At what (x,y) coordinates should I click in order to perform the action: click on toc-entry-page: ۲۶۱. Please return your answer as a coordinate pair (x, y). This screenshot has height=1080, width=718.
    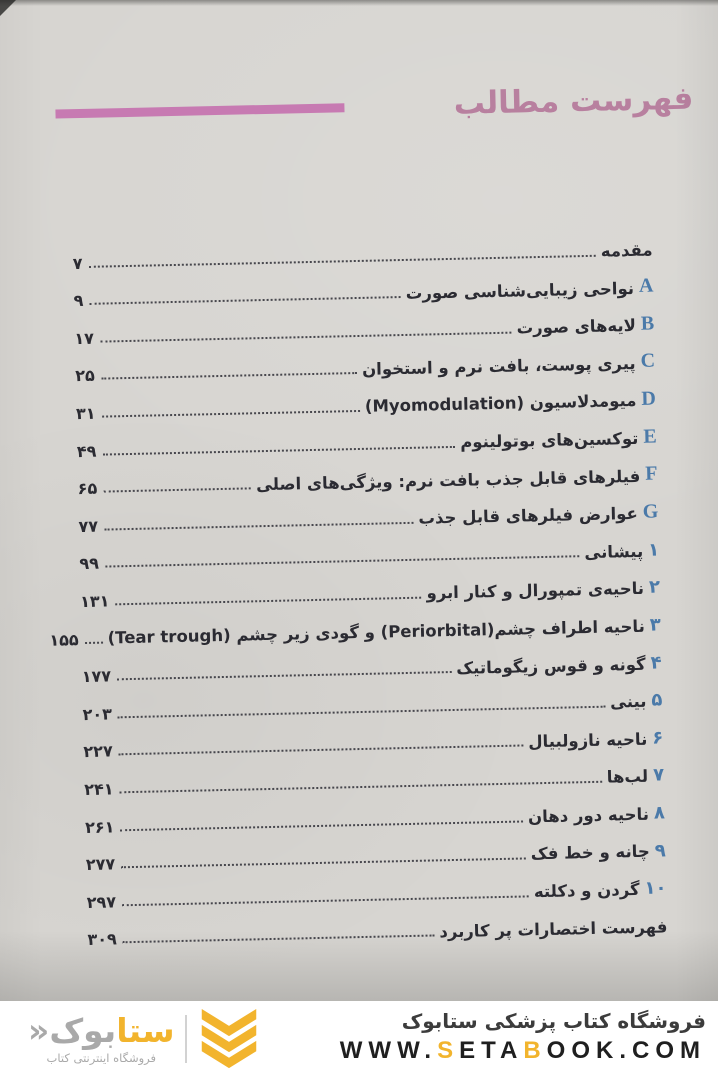
    Looking at the image, I should click on (99, 826).